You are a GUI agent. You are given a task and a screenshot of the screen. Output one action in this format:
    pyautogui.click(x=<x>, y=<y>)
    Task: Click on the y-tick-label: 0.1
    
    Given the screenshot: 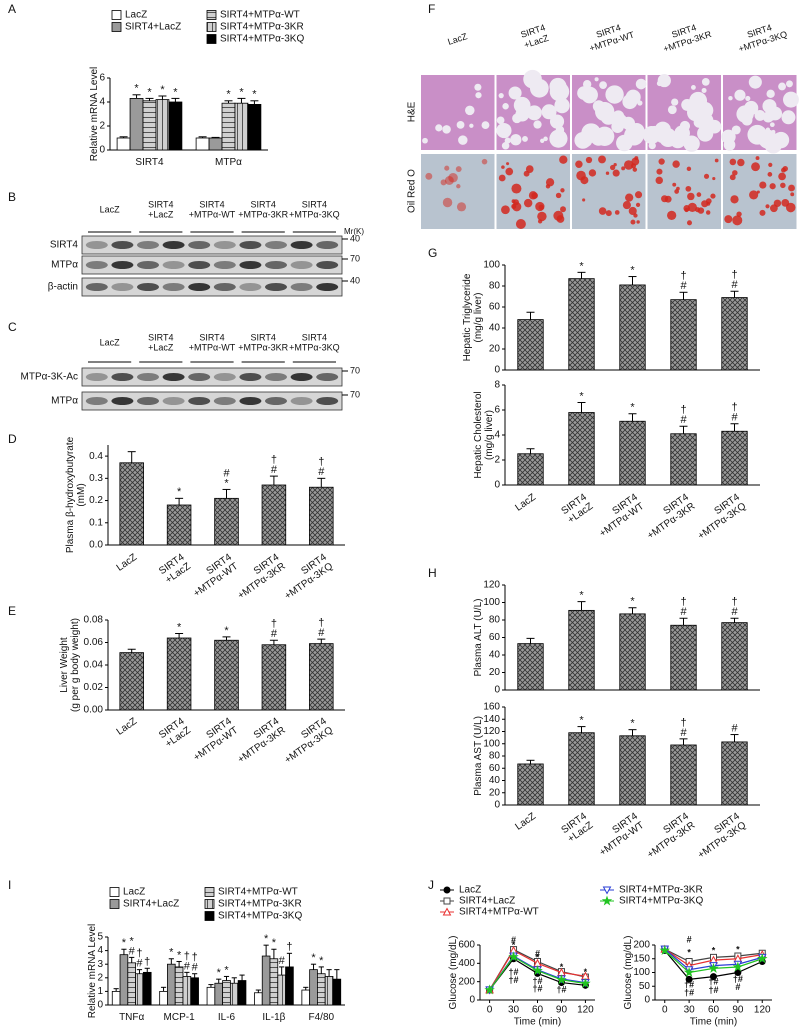 What is the action you would take?
    pyautogui.click(x=96, y=522)
    